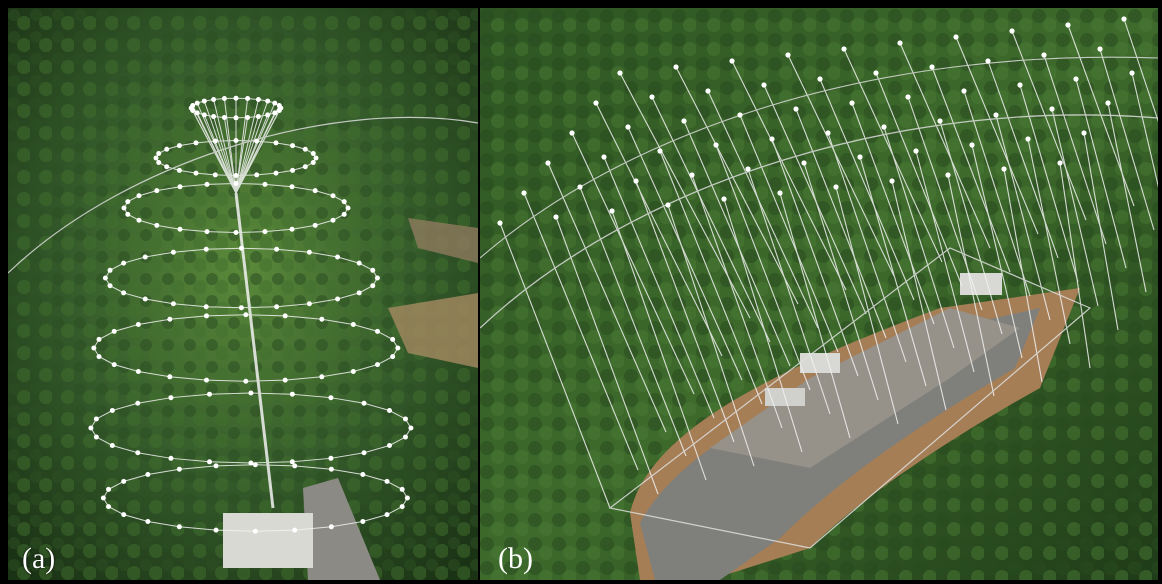 The width and height of the screenshot is (1162, 584). Describe the element at coordinates (38, 558) in the screenshot. I see `panel-label: (a)` at that location.